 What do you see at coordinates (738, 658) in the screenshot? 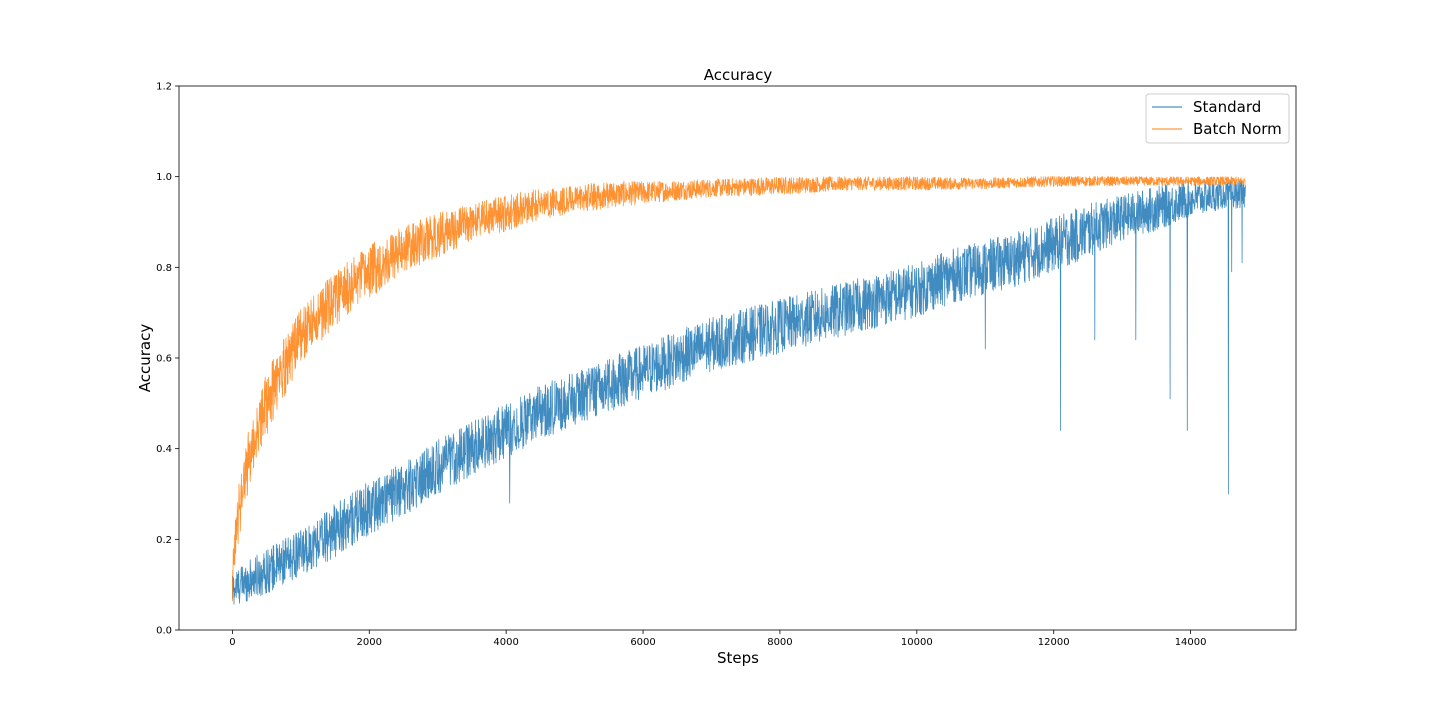
I see `x-axis-label: Steps` at bounding box center [738, 658].